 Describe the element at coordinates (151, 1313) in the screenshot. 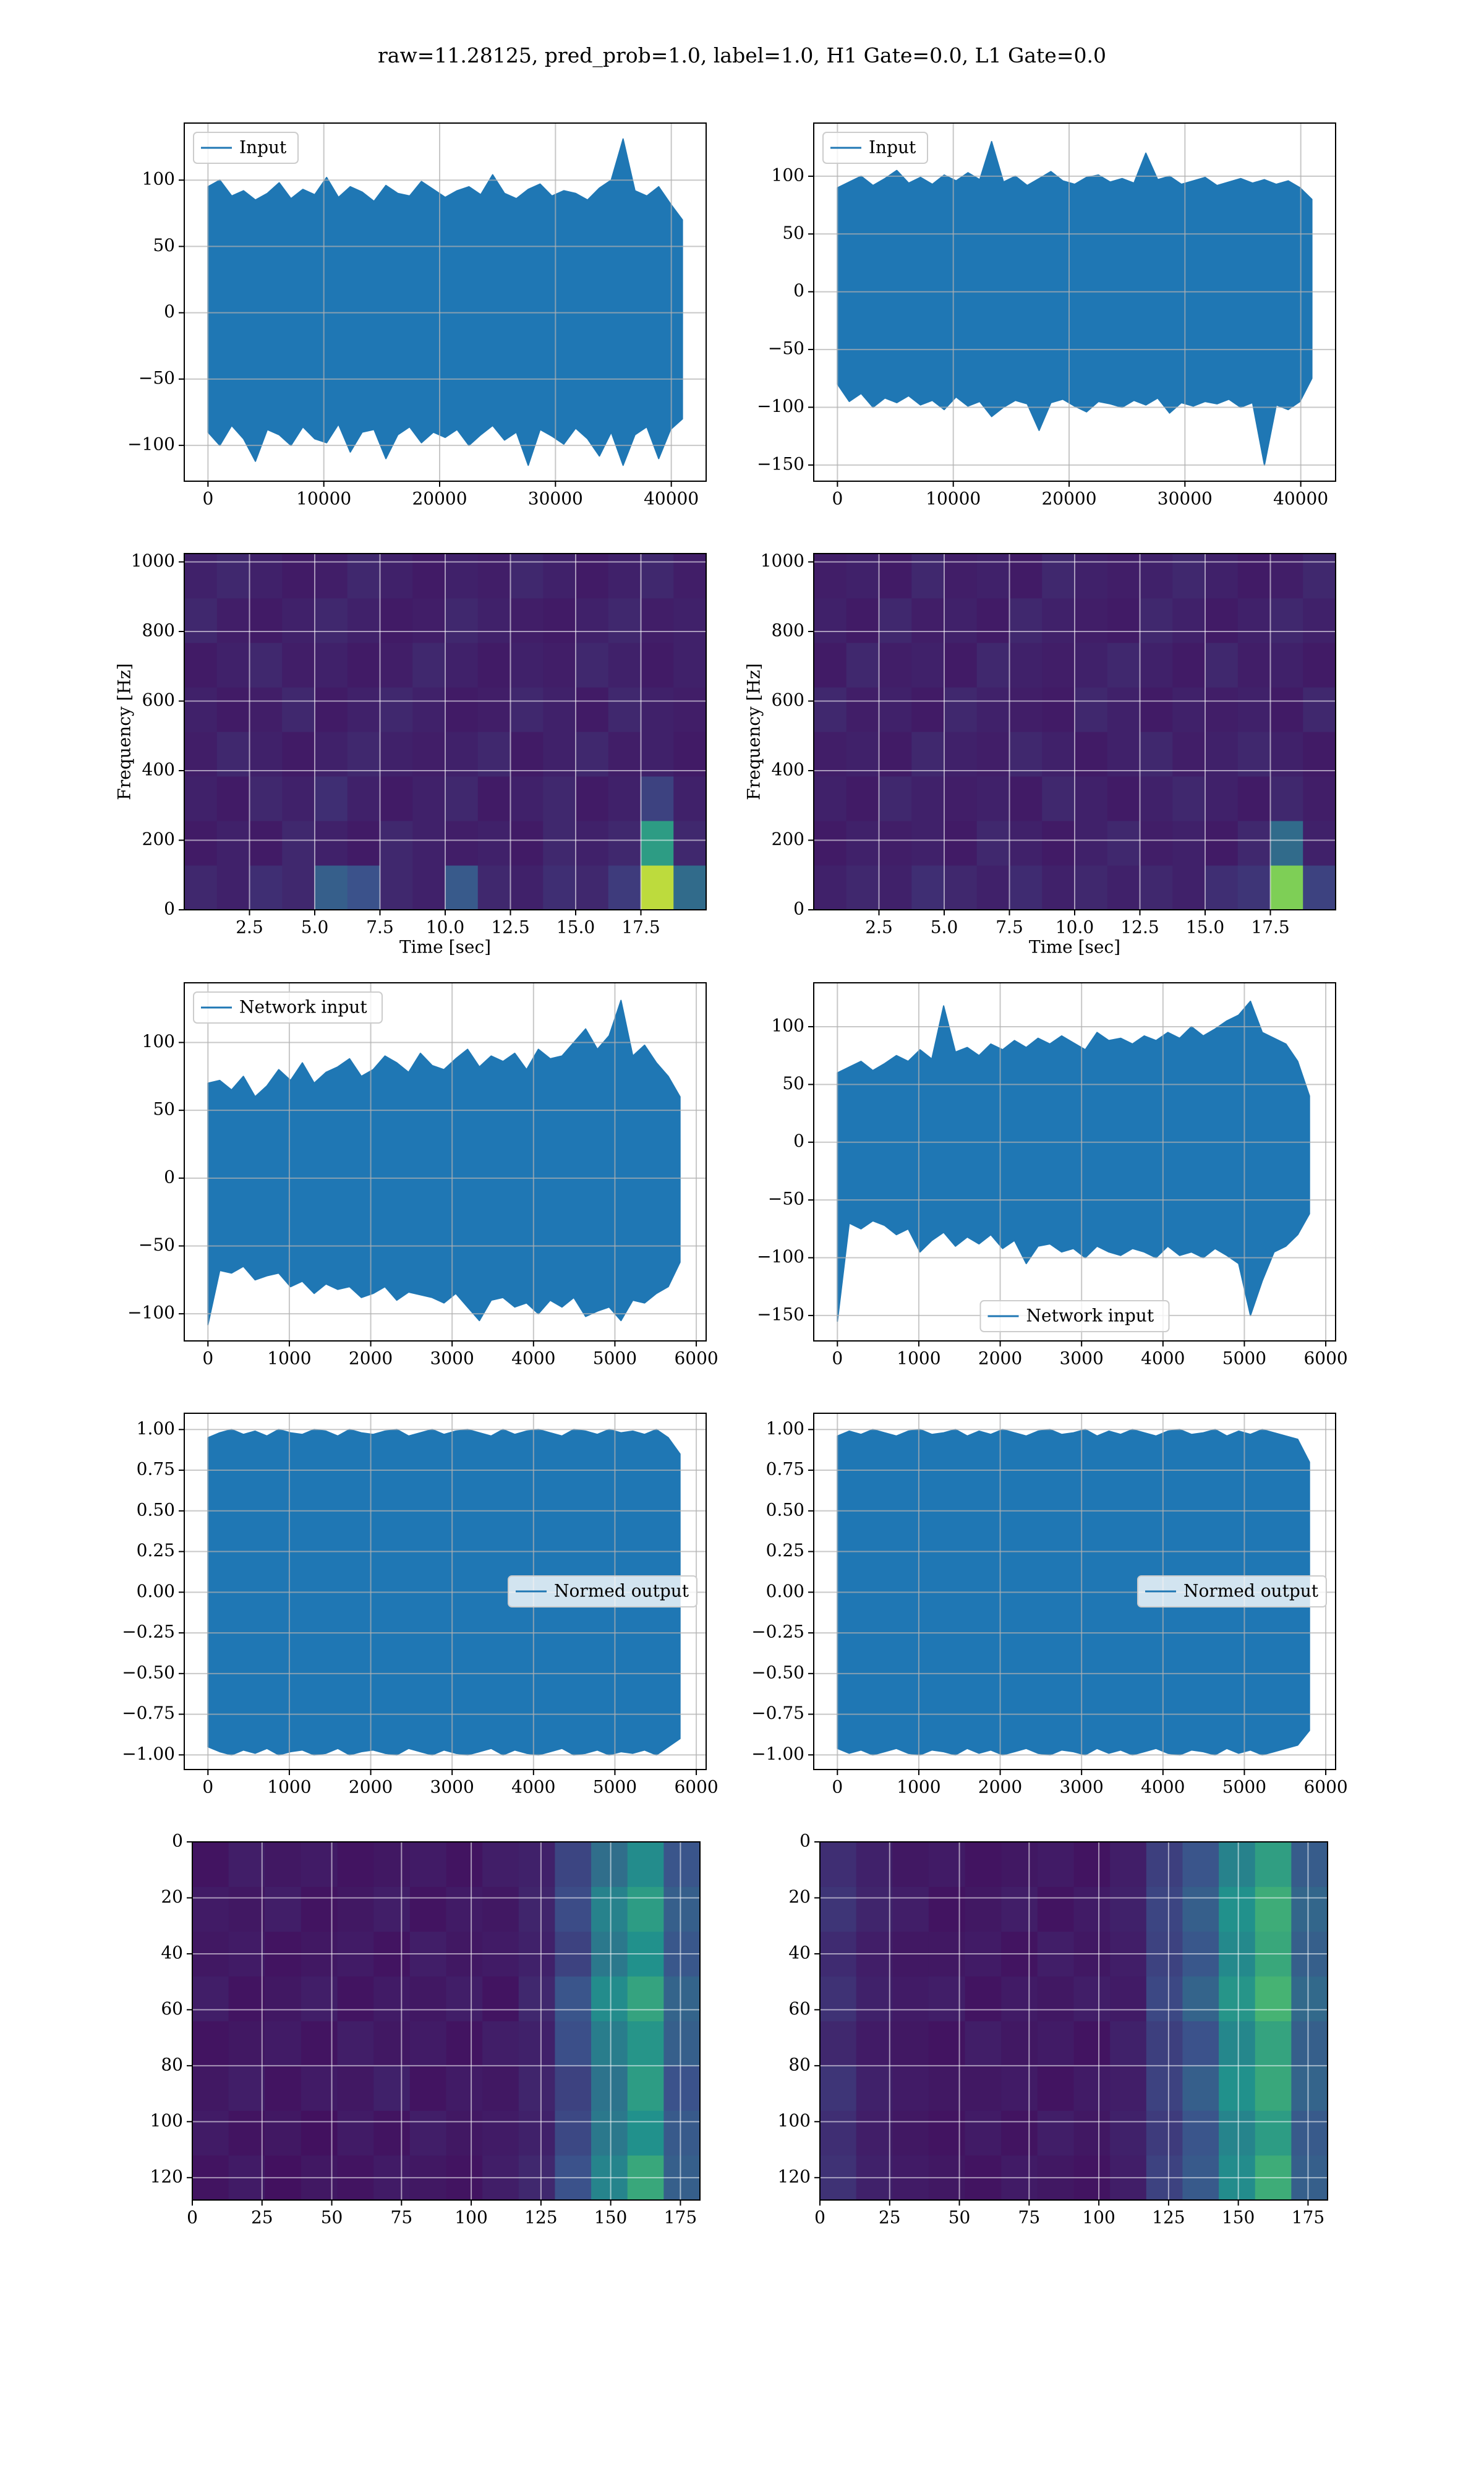

I see `y-tick-label: −100` at that location.